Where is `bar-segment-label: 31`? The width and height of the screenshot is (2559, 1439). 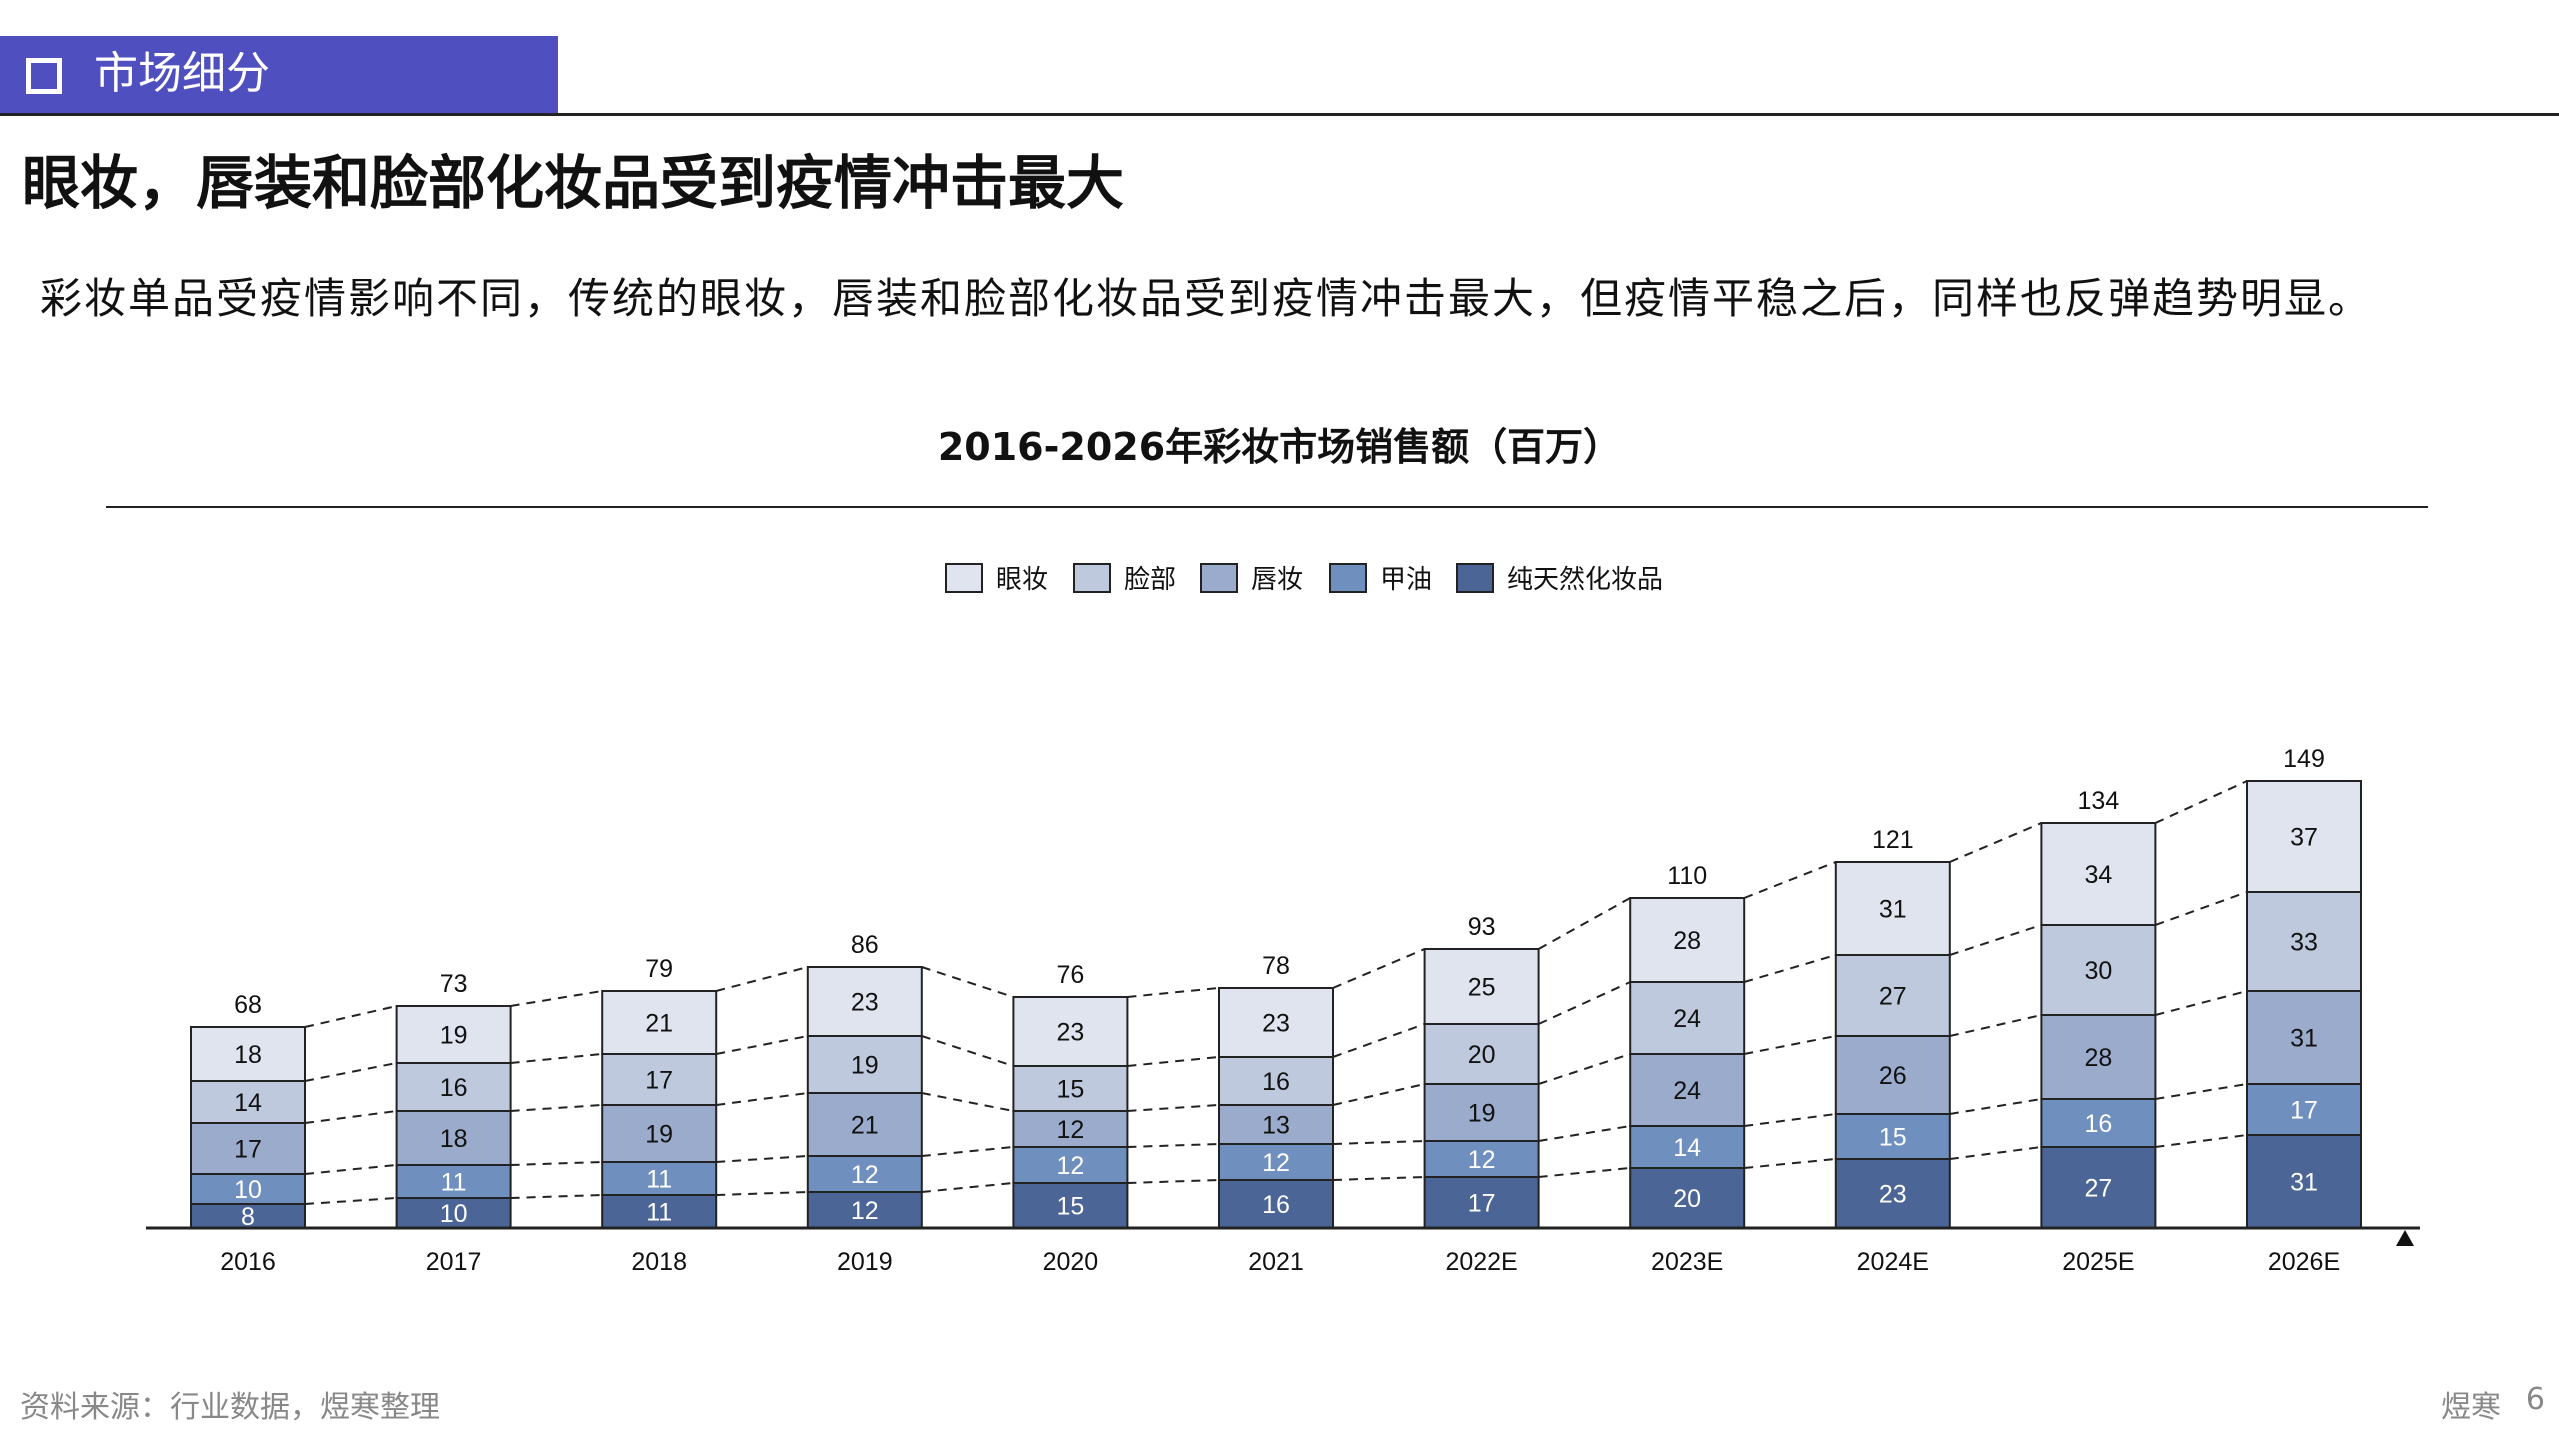 bar-segment-label: 31 is located at coordinates (1893, 910).